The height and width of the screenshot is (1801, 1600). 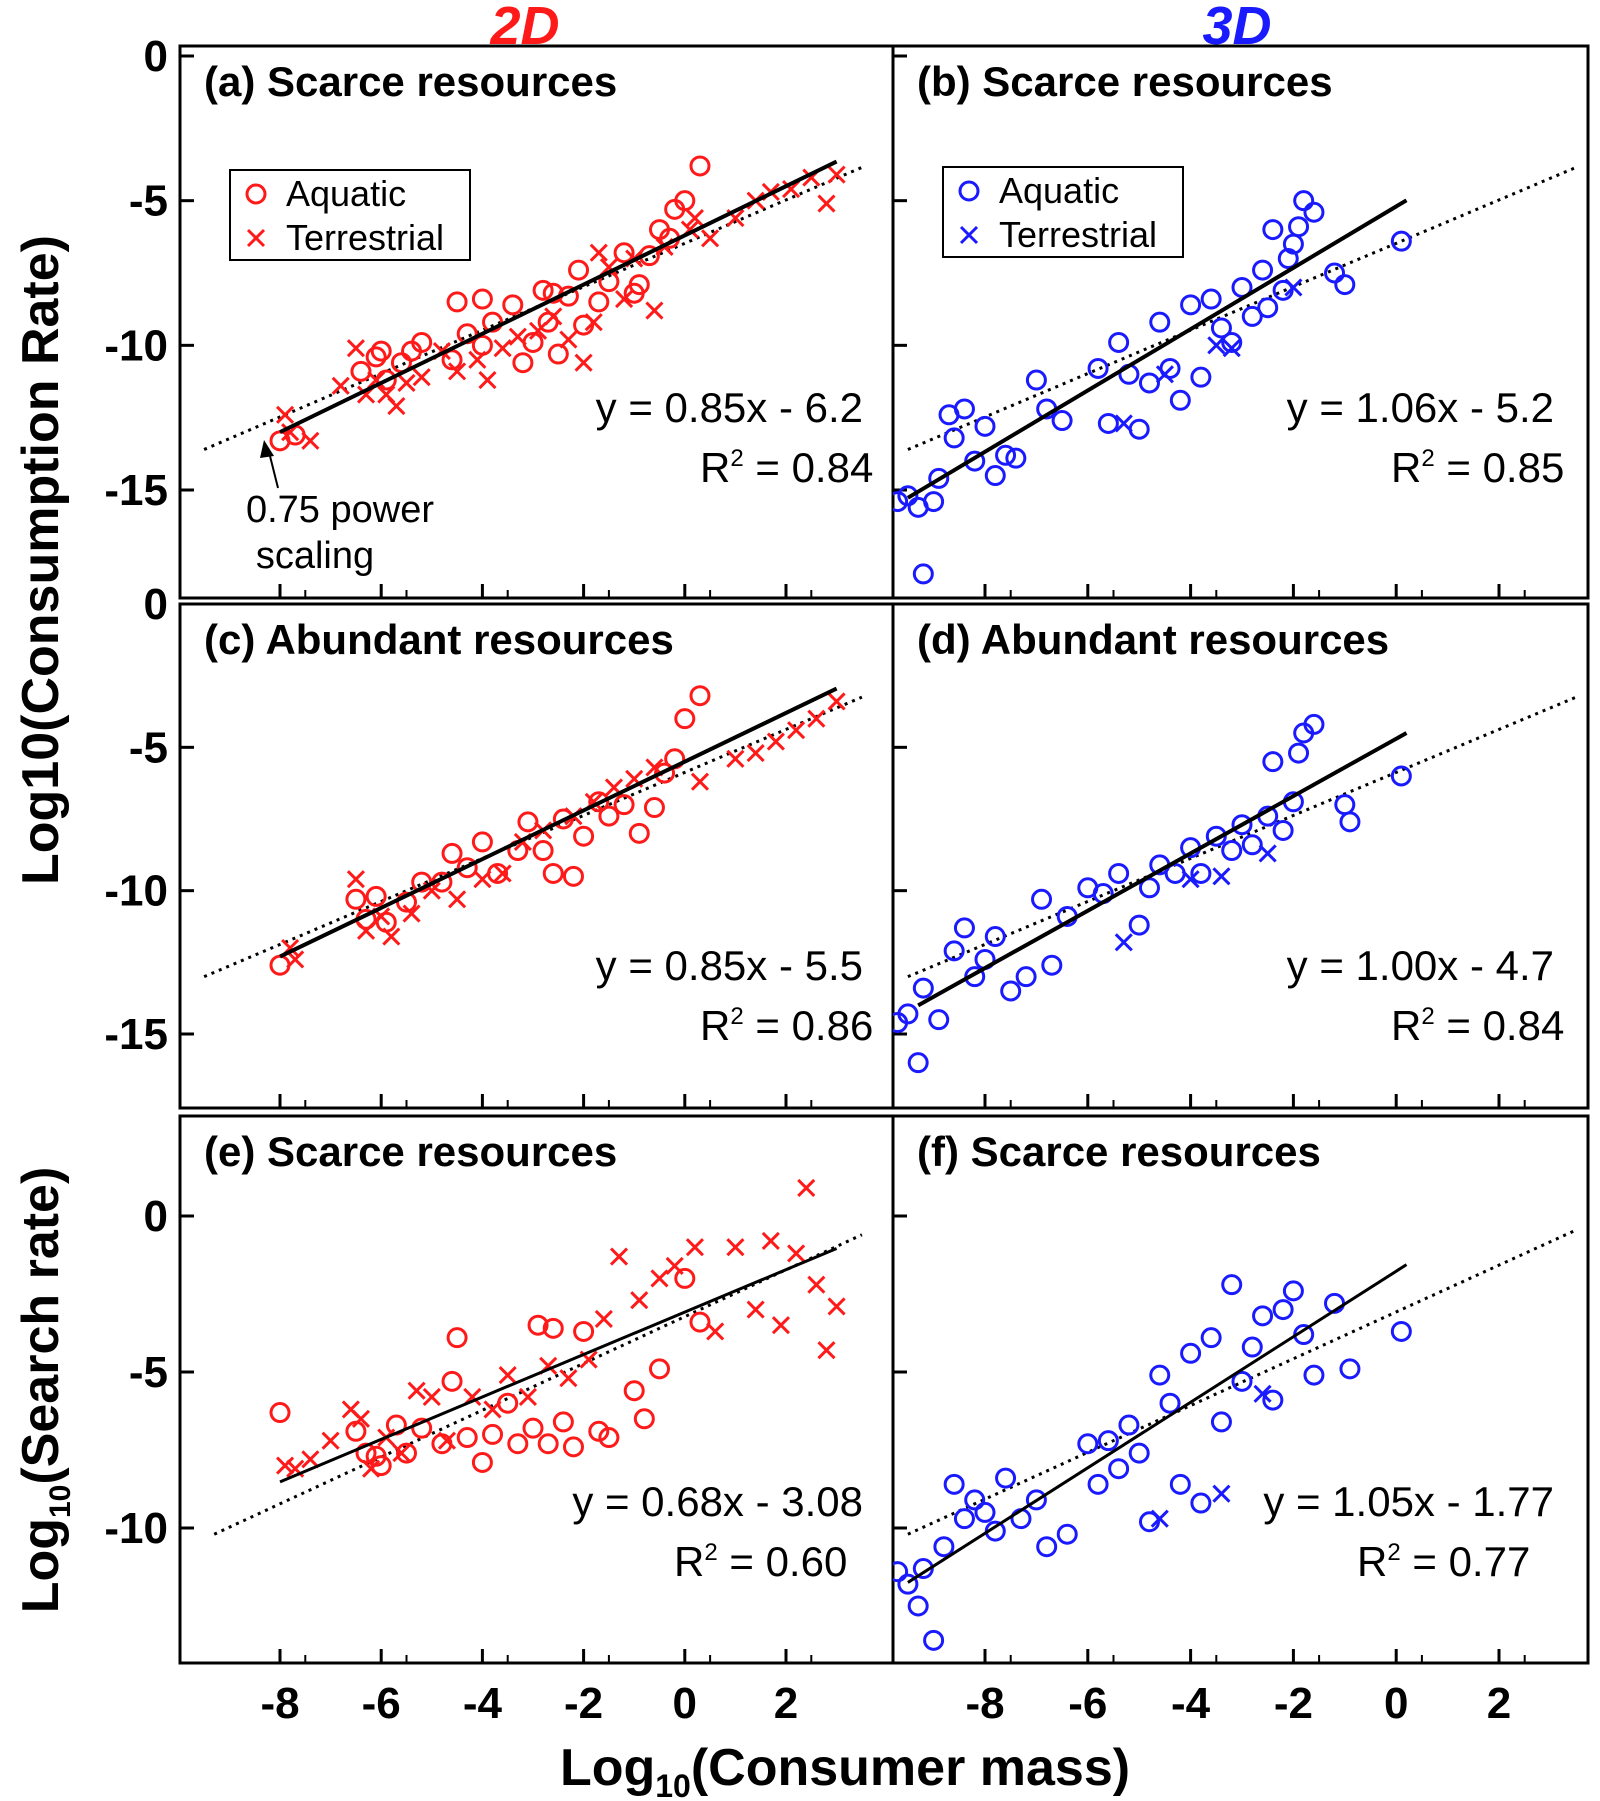 What do you see at coordinates (1396, 1703) in the screenshot?
I see `x-tick-label: 0` at bounding box center [1396, 1703].